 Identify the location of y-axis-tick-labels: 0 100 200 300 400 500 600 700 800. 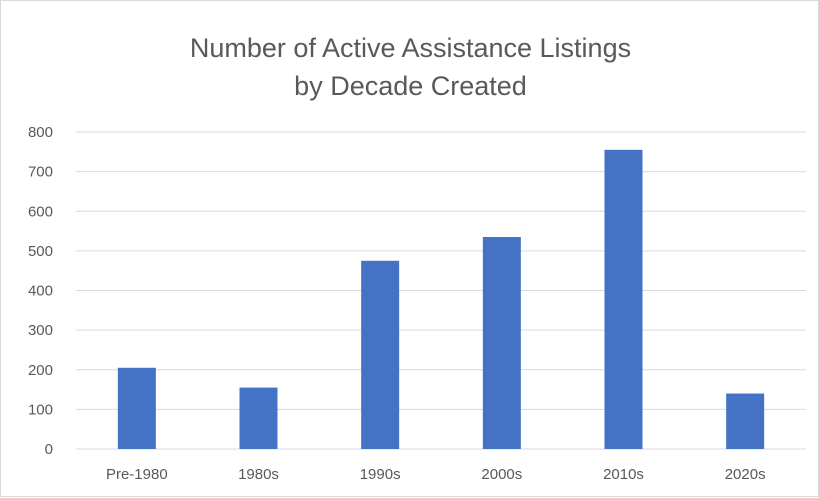
(40, 291).